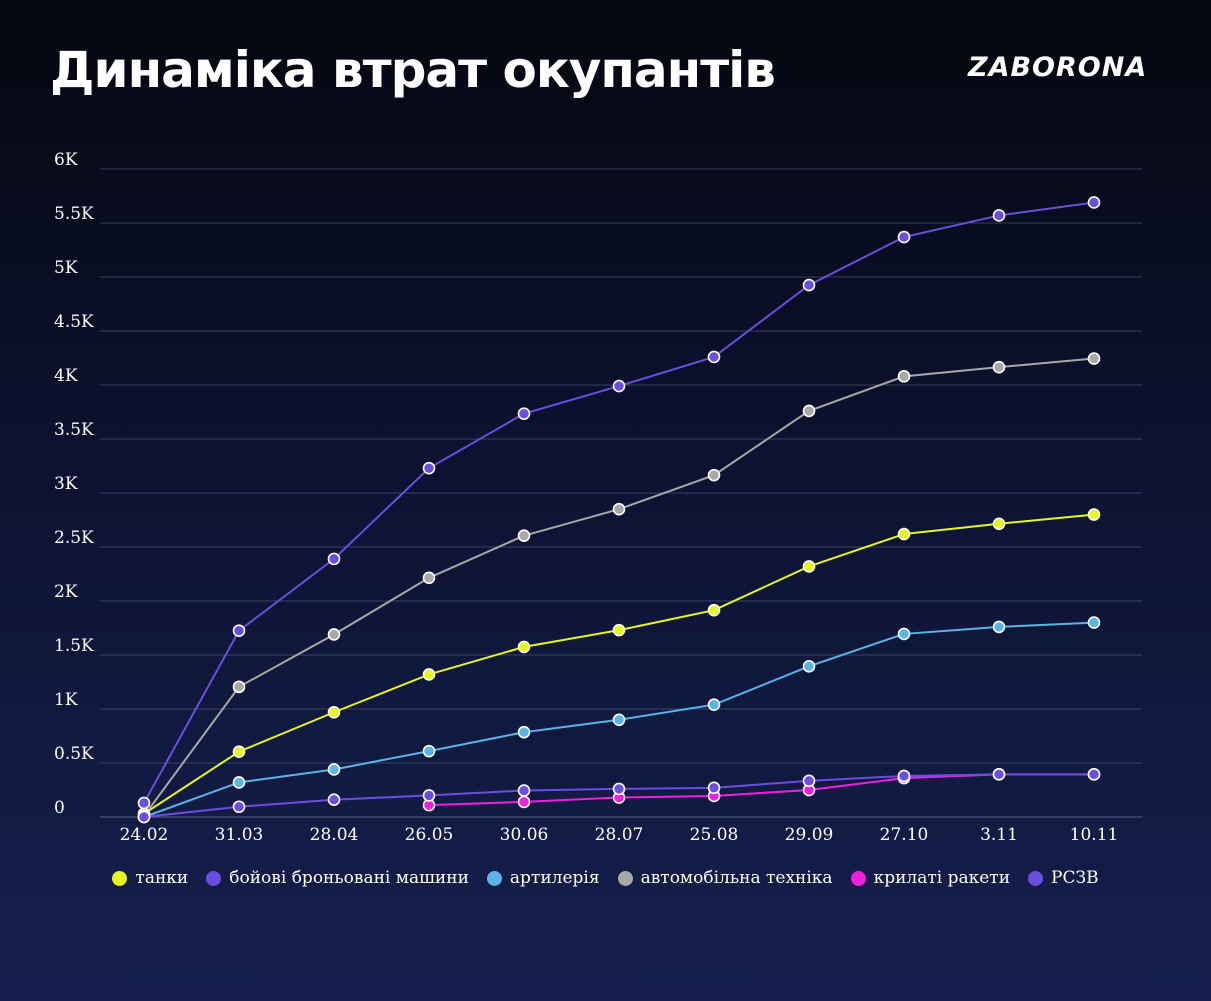  Describe the element at coordinates (349, 878) in the screenshot. I see `legend-label: бойові броньовані машини` at that location.